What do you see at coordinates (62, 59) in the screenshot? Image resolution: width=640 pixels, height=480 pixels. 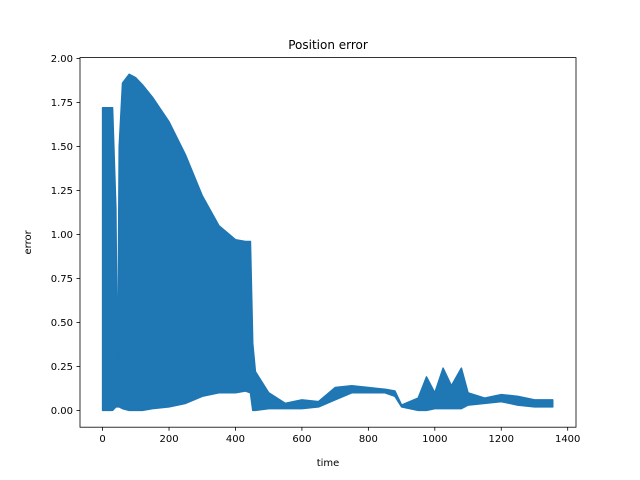 I see `y-tick-label: 2.00` at bounding box center [62, 59].